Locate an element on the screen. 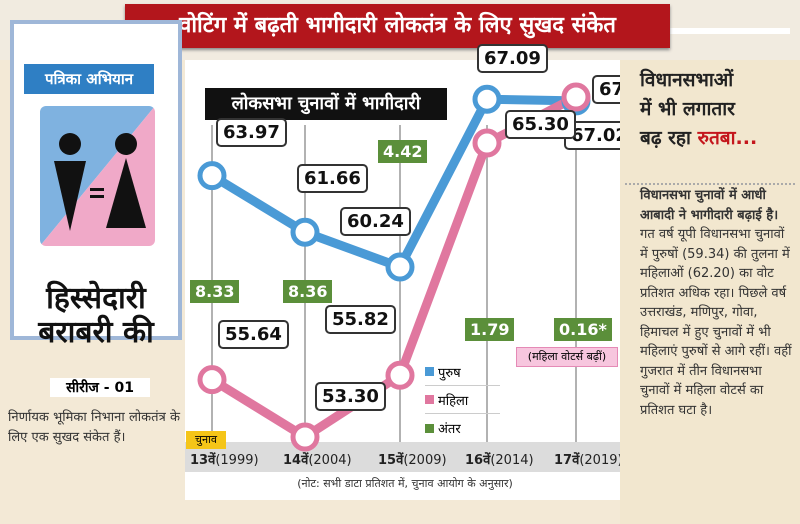  x-tick-label: 14वें(2004) is located at coordinates (317, 460).